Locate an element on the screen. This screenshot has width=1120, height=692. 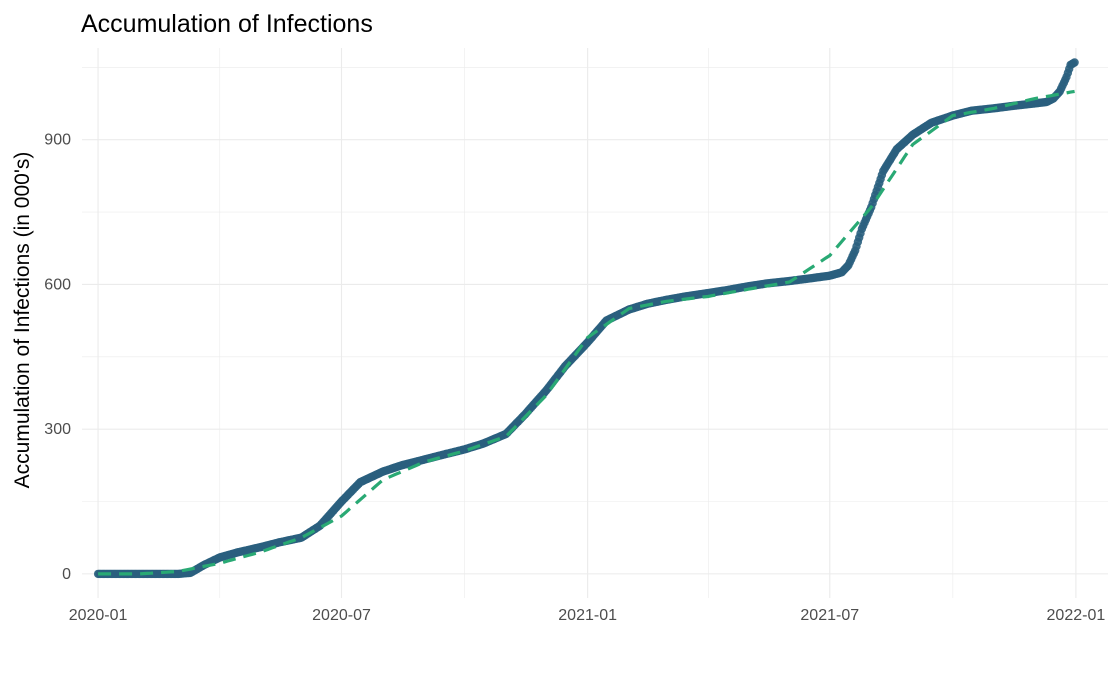
x-tick-label: 2021-07 is located at coordinates (829, 615).